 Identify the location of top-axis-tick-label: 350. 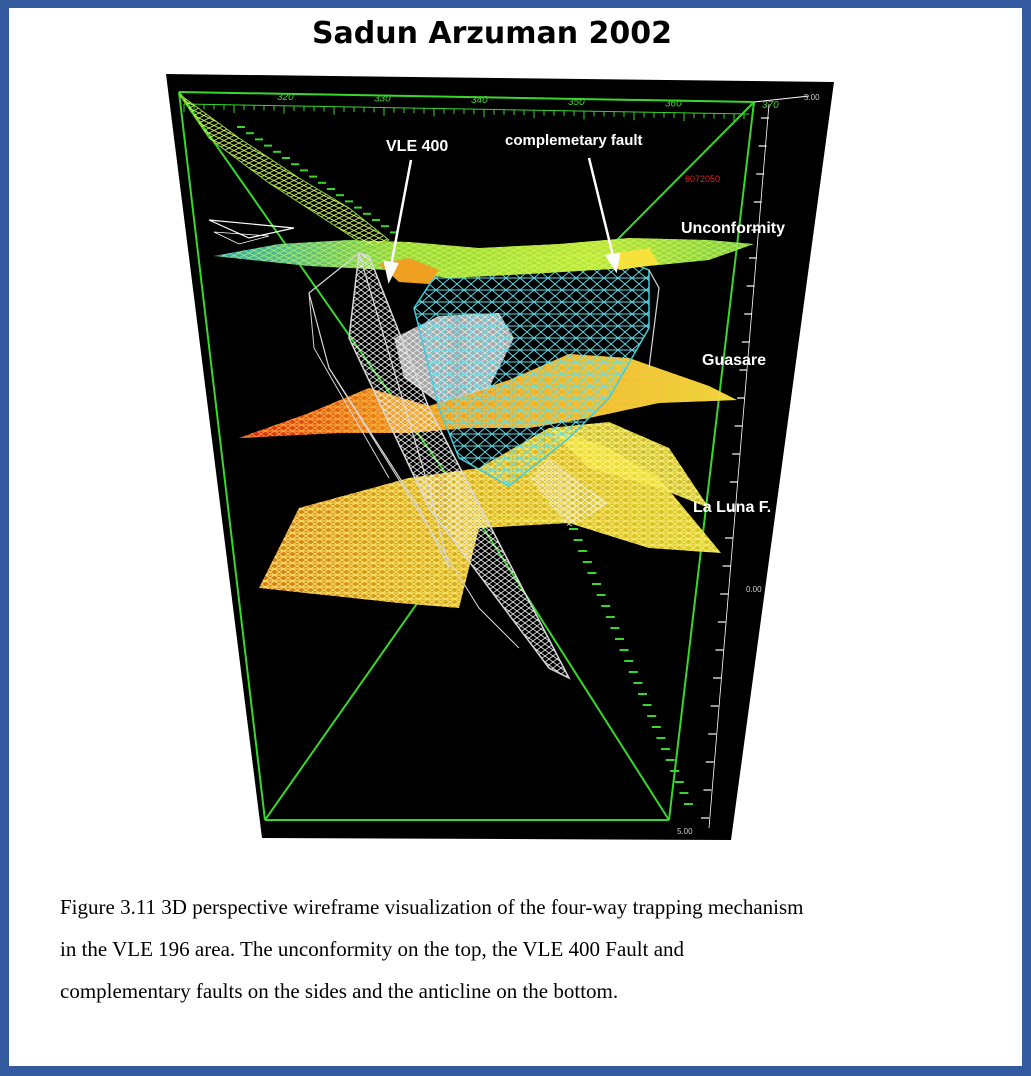
(576, 102).